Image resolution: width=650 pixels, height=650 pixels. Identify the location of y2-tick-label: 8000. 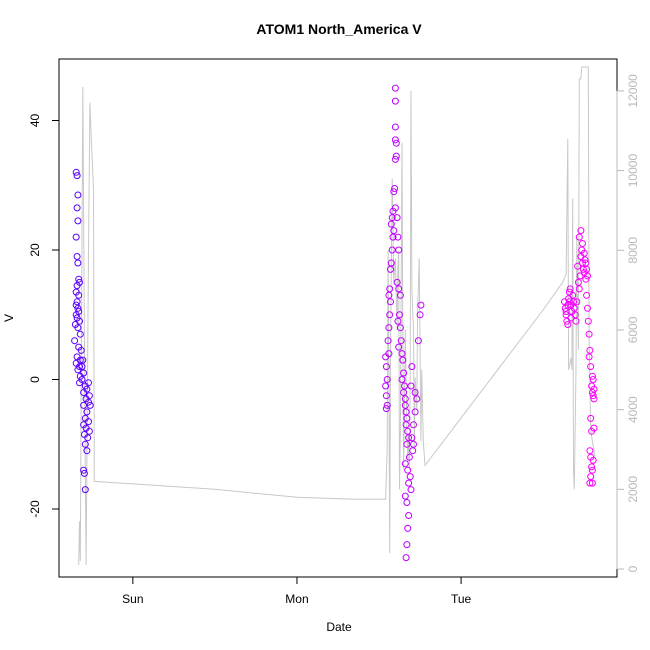
(633, 250).